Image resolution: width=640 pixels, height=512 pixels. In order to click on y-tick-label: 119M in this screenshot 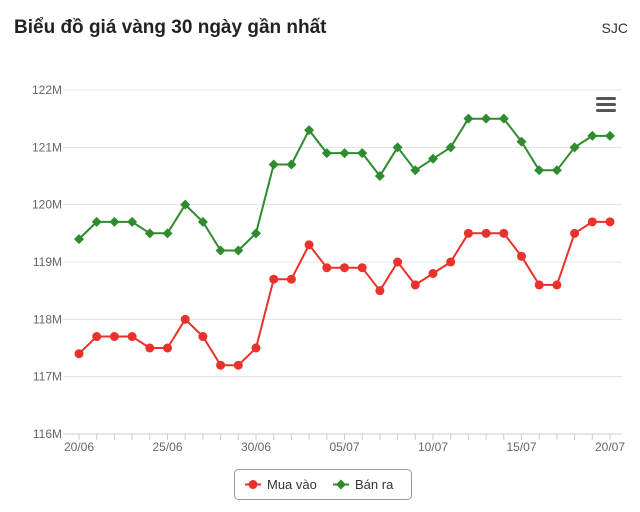, I will do `click(47, 262)`.